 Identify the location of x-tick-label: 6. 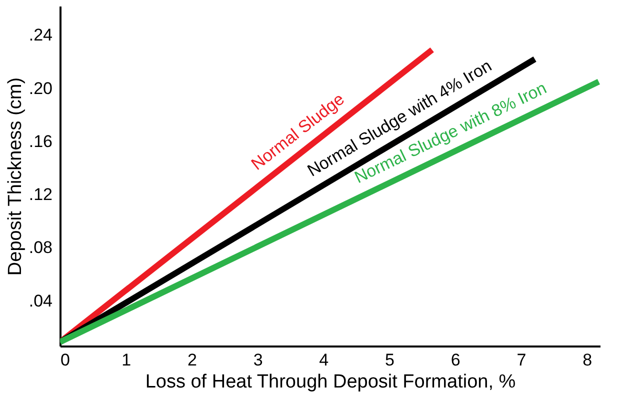
(455, 360).